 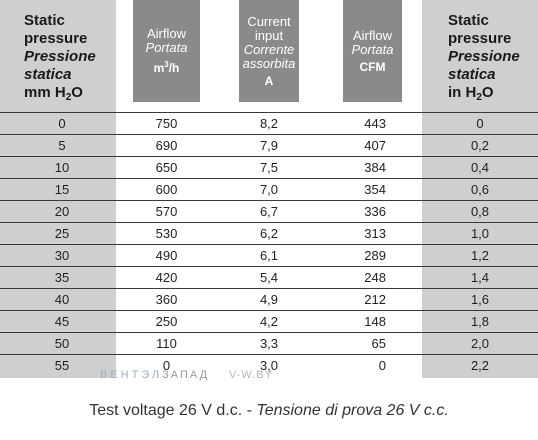 I want to click on cell-static-mm: 35, so click(x=62, y=277).